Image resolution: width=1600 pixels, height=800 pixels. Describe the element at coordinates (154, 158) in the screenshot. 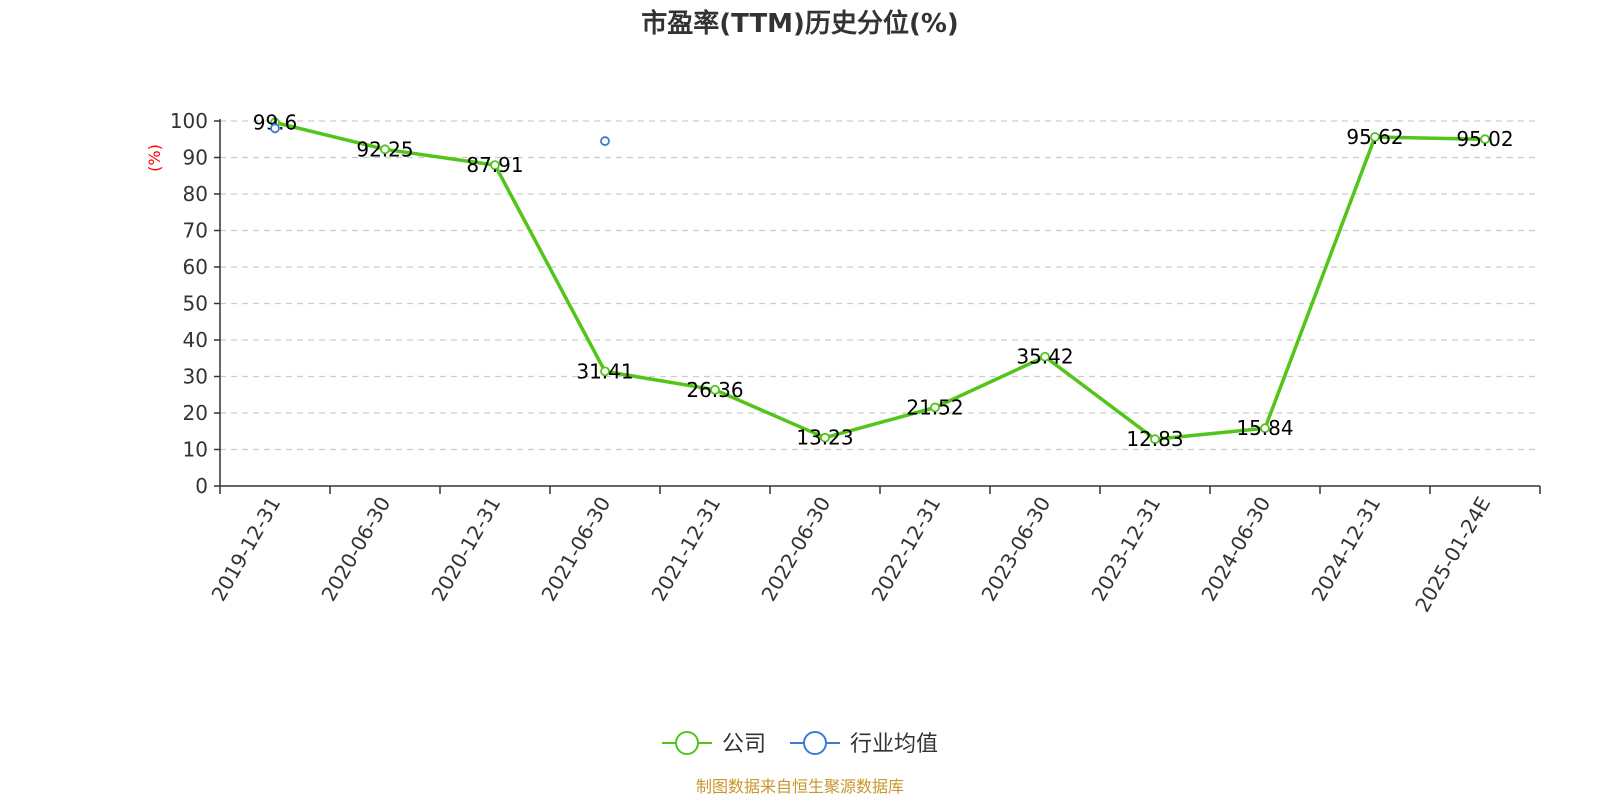

I see `y-axis-label: (%)` at that location.